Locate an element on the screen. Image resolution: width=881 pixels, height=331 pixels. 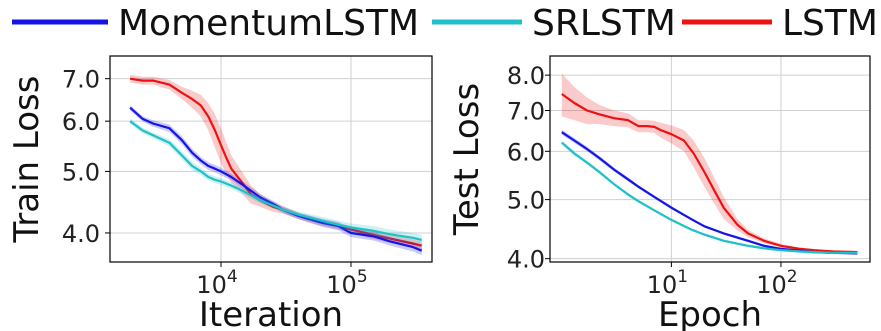
x-tick-label-1: 10² is located at coordinates (776, 283).